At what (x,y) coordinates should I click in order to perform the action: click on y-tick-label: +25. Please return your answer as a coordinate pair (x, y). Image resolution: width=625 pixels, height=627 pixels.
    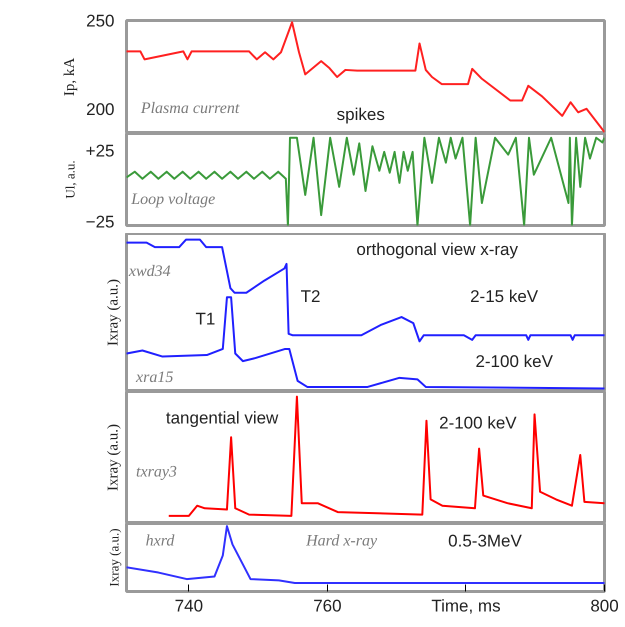
    Looking at the image, I should click on (100, 150).